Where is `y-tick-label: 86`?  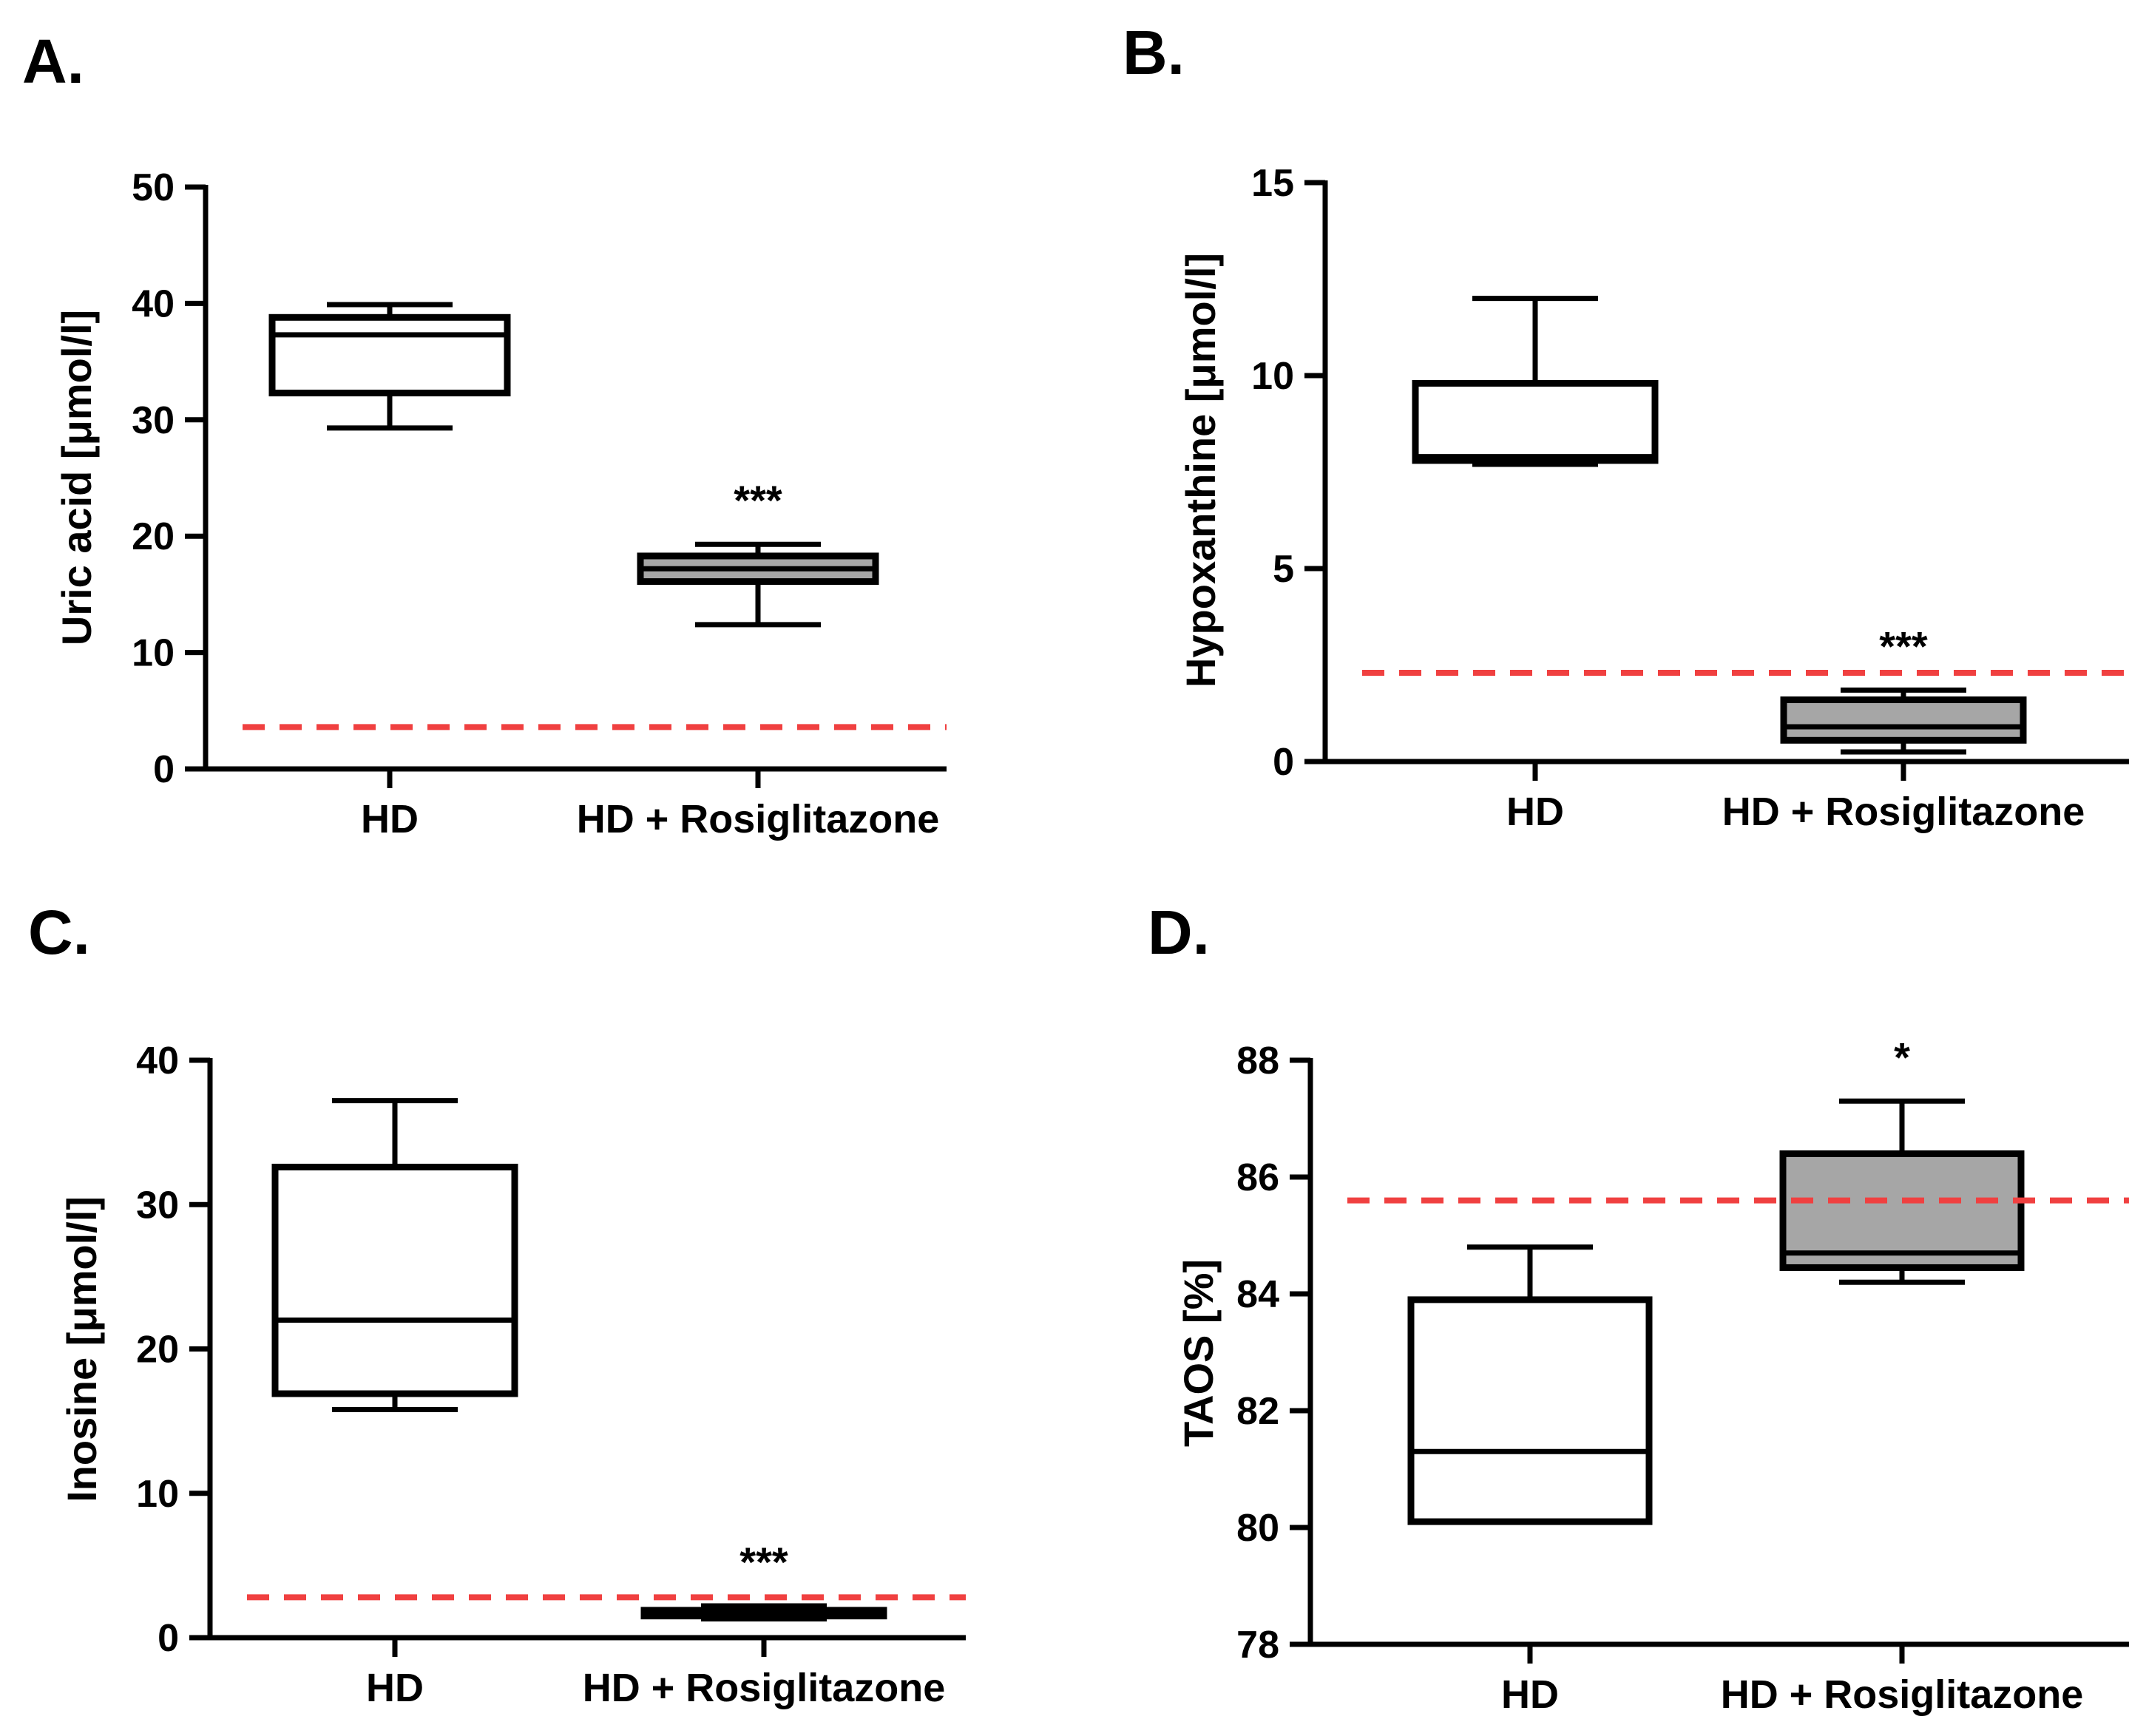 y-tick-label: 86 is located at coordinates (1257, 1177).